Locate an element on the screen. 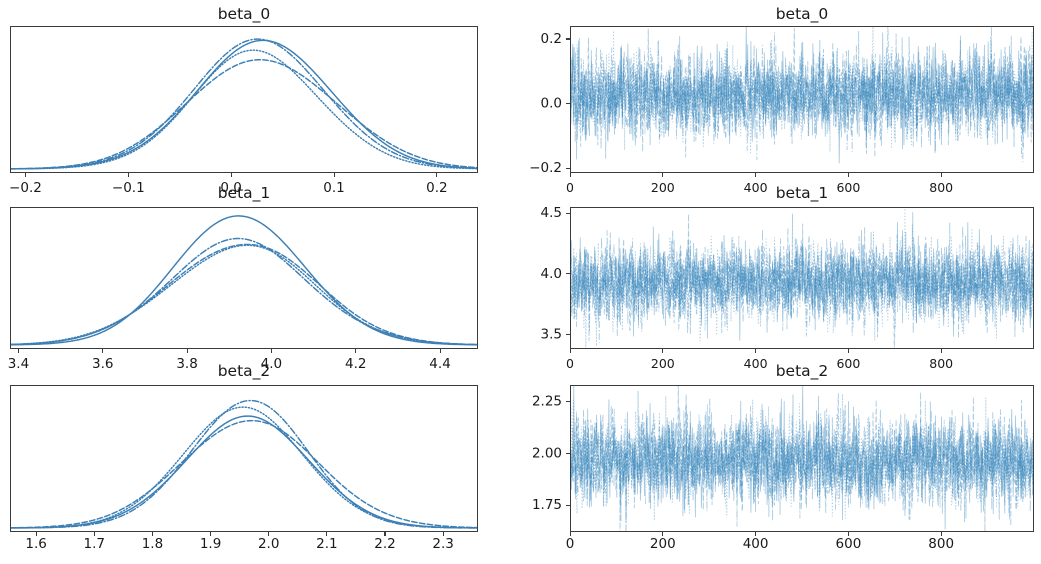  y-tick-label: 0.2 is located at coordinates (551, 38).